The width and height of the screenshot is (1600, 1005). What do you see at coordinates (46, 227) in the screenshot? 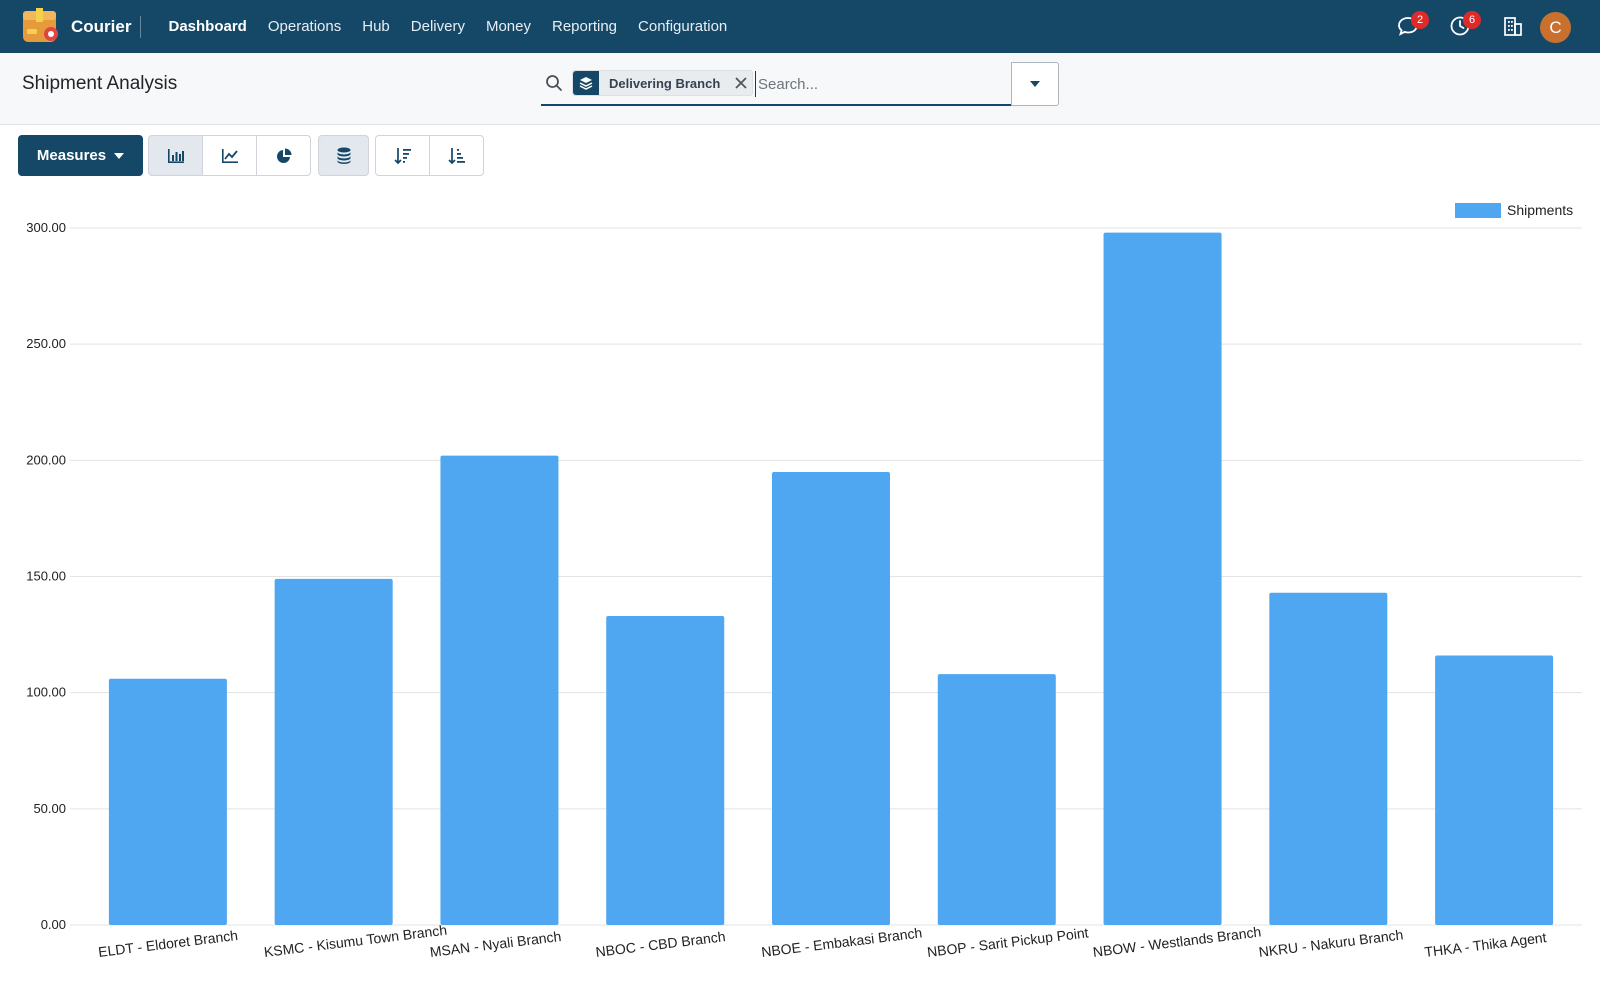
I see `y-tick-label: 300.00` at bounding box center [46, 227].